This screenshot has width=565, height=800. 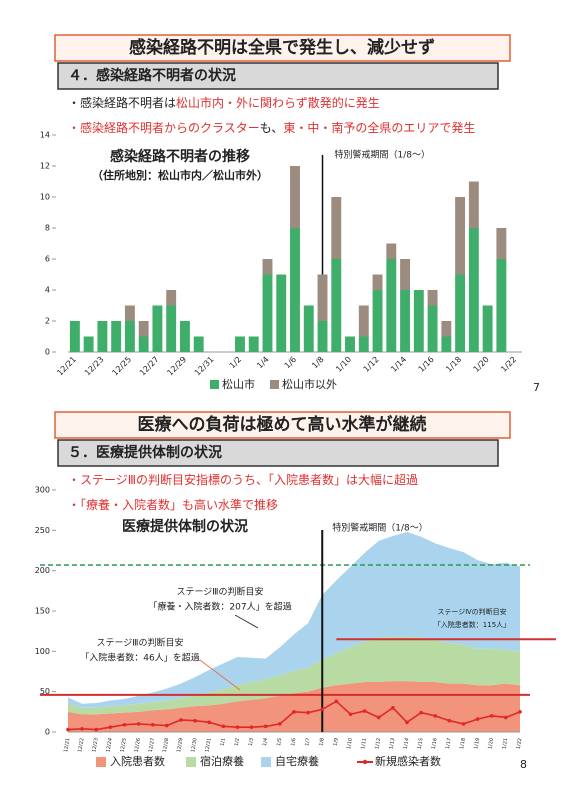 What do you see at coordinates (472, 624) in the screenshot?
I see `annotation-text: 「入院患者数：115人」` at bounding box center [472, 624].